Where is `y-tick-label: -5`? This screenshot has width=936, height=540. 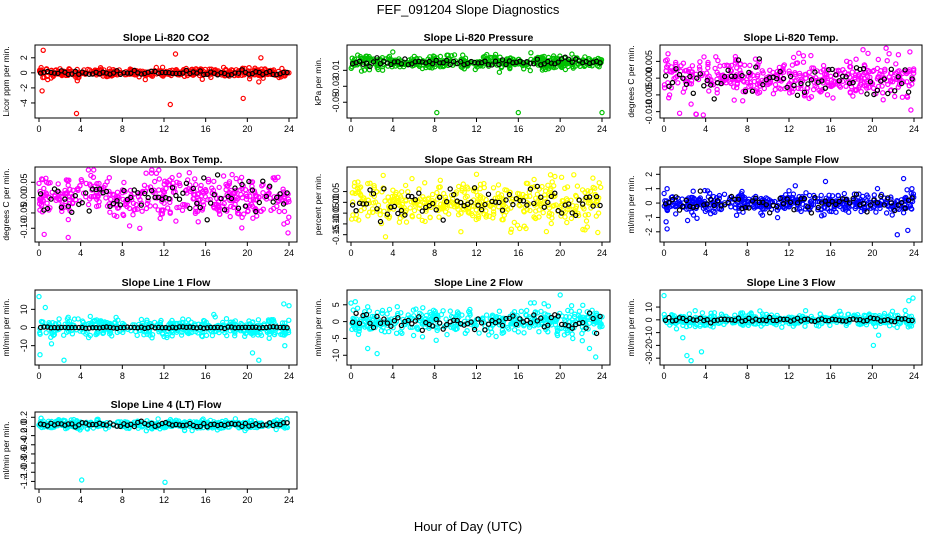
y-tick-label: -5 is located at coordinates (336, 338).